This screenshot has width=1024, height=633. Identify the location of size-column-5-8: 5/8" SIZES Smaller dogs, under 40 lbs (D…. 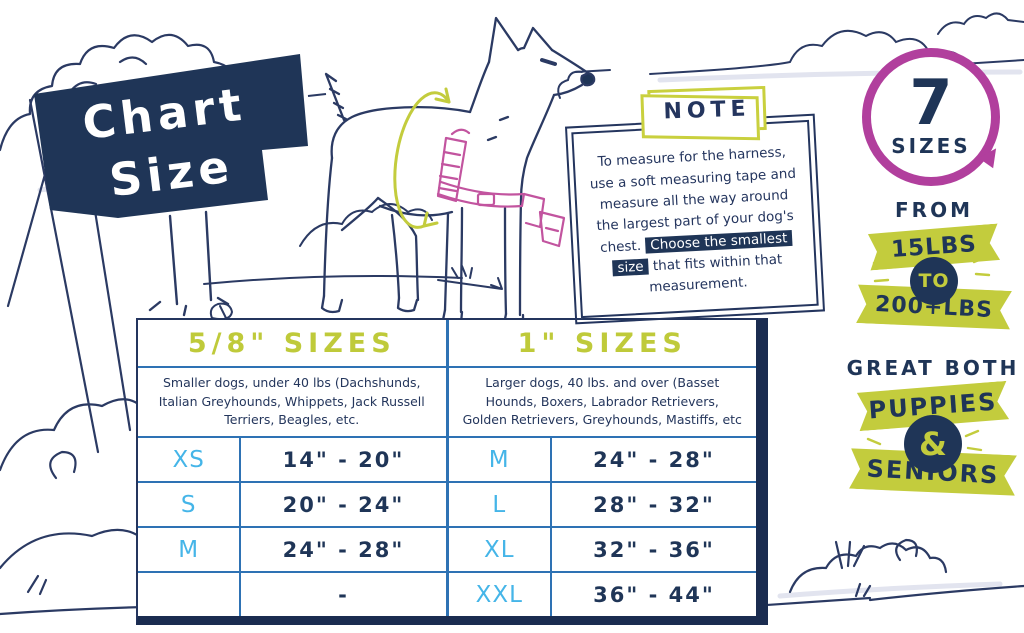
(293, 468).